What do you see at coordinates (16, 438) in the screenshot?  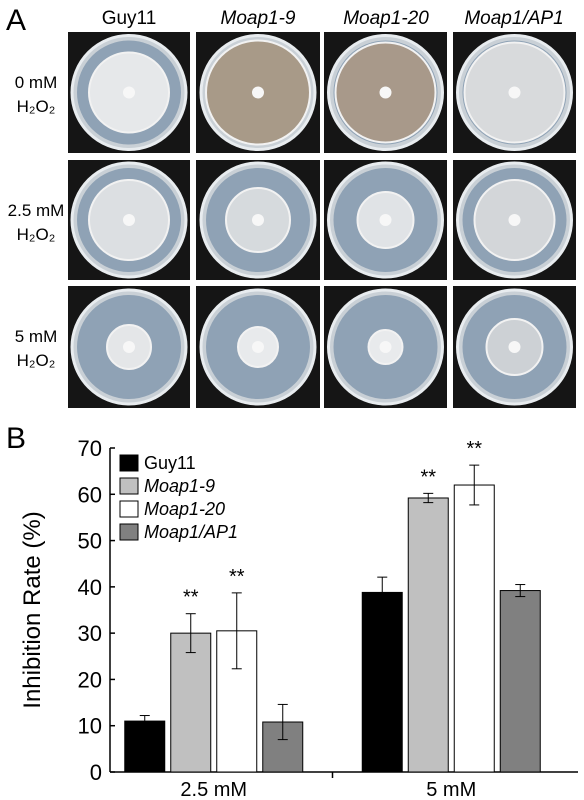 I see `panel-label: B` at bounding box center [16, 438].